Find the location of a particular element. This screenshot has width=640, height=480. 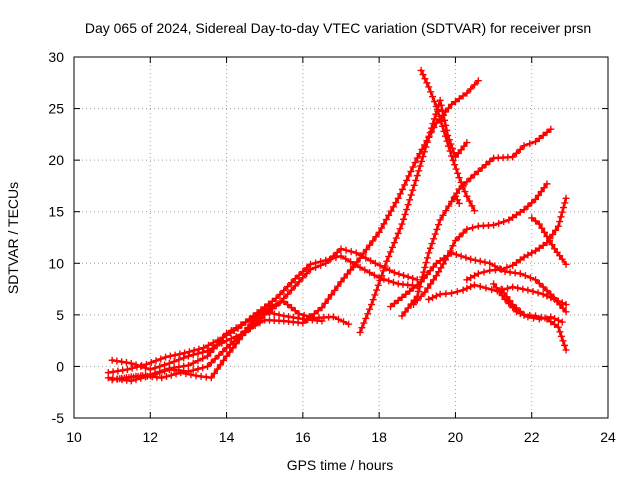

x-tick-label: 10 is located at coordinates (74, 437).